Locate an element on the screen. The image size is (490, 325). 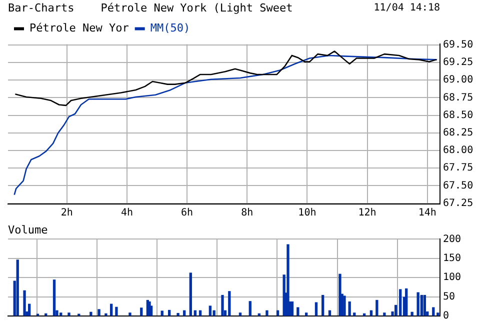
chart-title: Volume is located at coordinates (28, 229).